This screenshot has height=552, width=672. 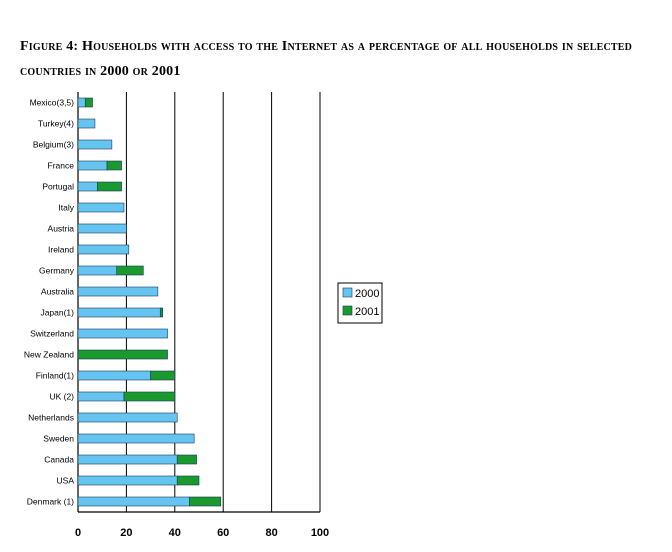 I want to click on legend-swatch-2000, so click(x=347, y=292).